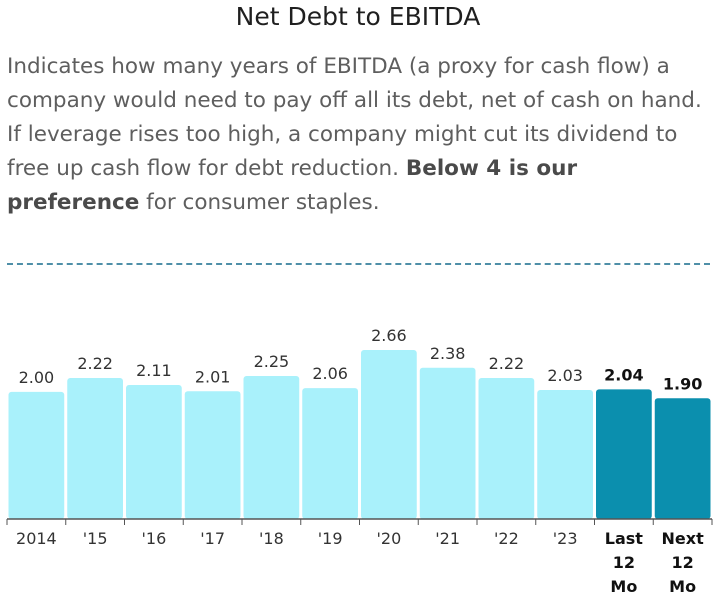  Describe the element at coordinates (358, 264) in the screenshot. I see `dashed-divider` at that location.